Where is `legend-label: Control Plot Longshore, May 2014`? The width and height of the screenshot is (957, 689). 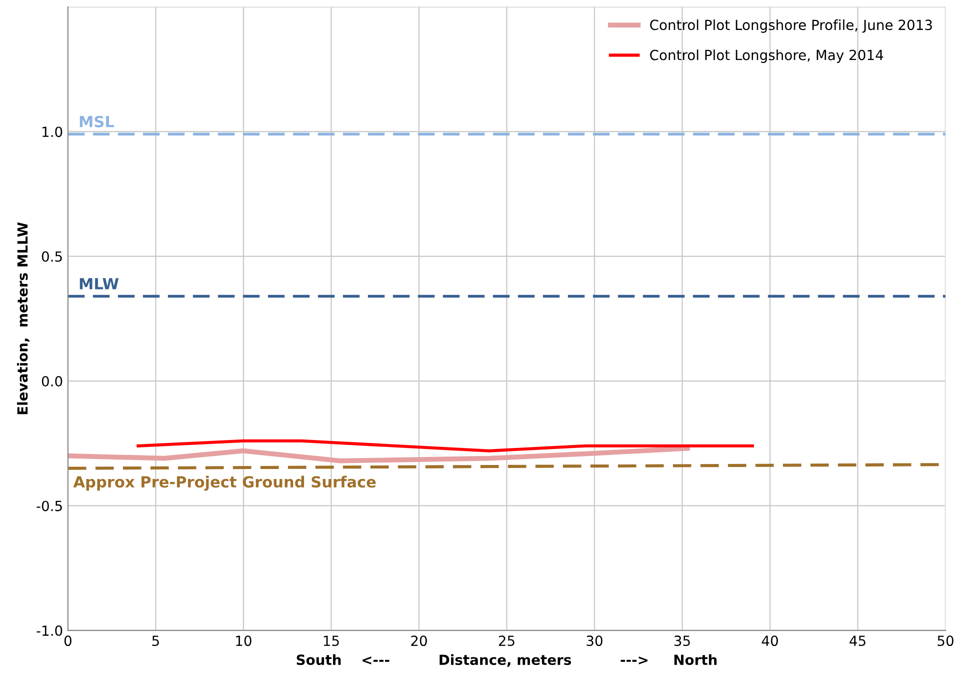 legend-label: Control Plot Longshore, May 2014 is located at coordinates (767, 56).